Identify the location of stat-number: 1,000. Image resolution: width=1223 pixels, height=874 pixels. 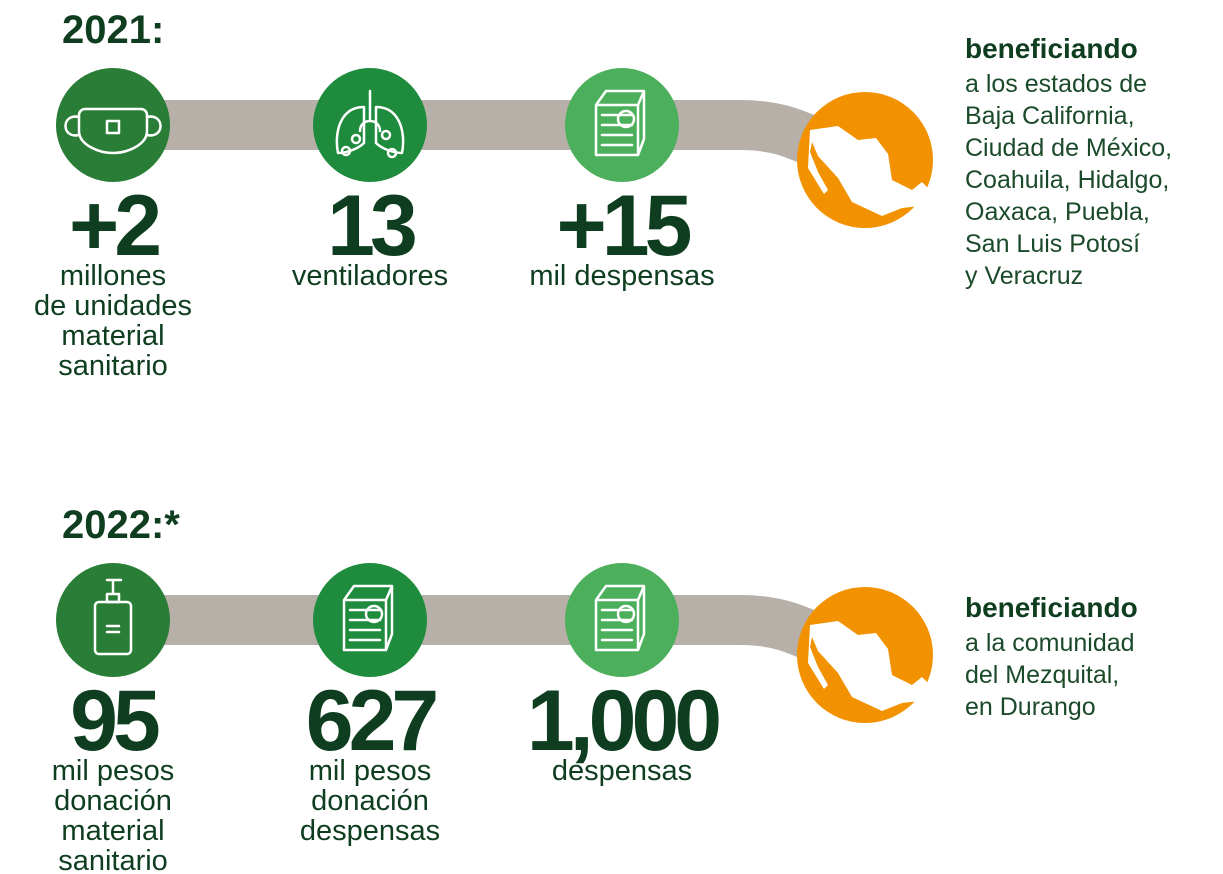
(623, 721).